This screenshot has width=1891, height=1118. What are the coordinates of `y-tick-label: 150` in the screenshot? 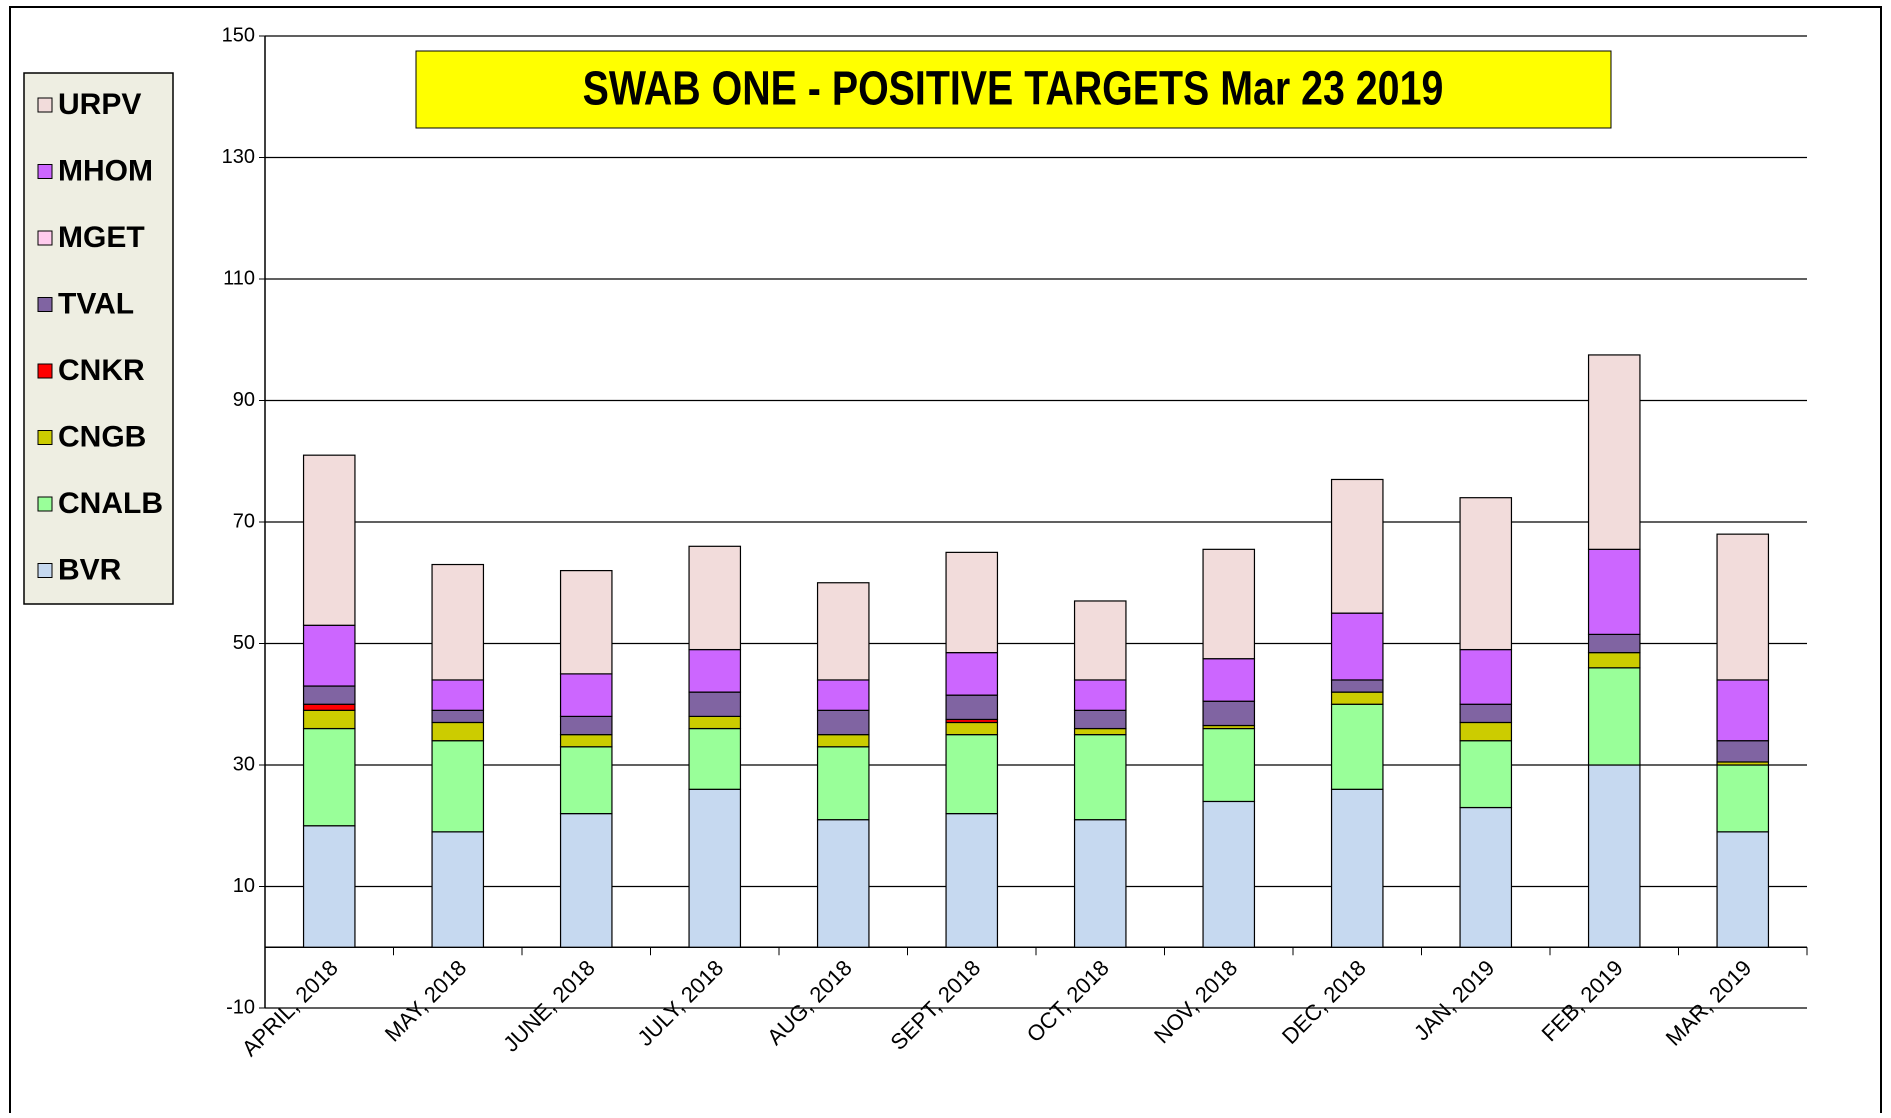 It's located at (238, 35).